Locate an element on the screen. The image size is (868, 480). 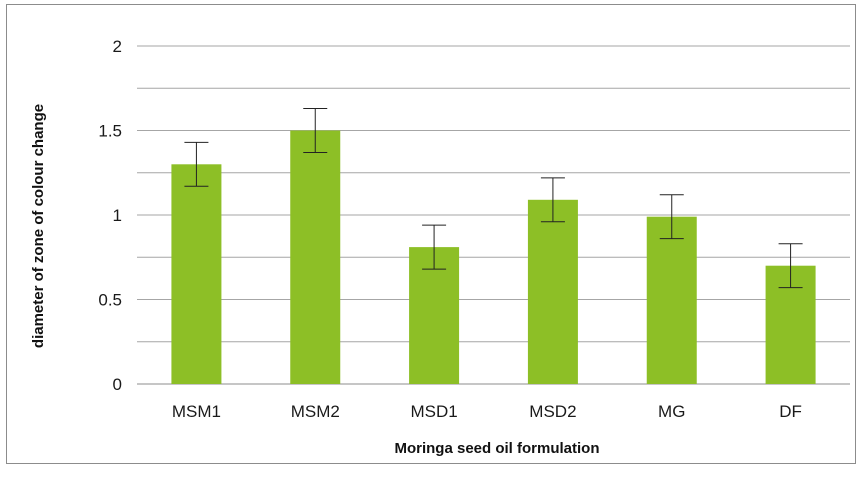
bar-msm1 is located at coordinates (196, 274).